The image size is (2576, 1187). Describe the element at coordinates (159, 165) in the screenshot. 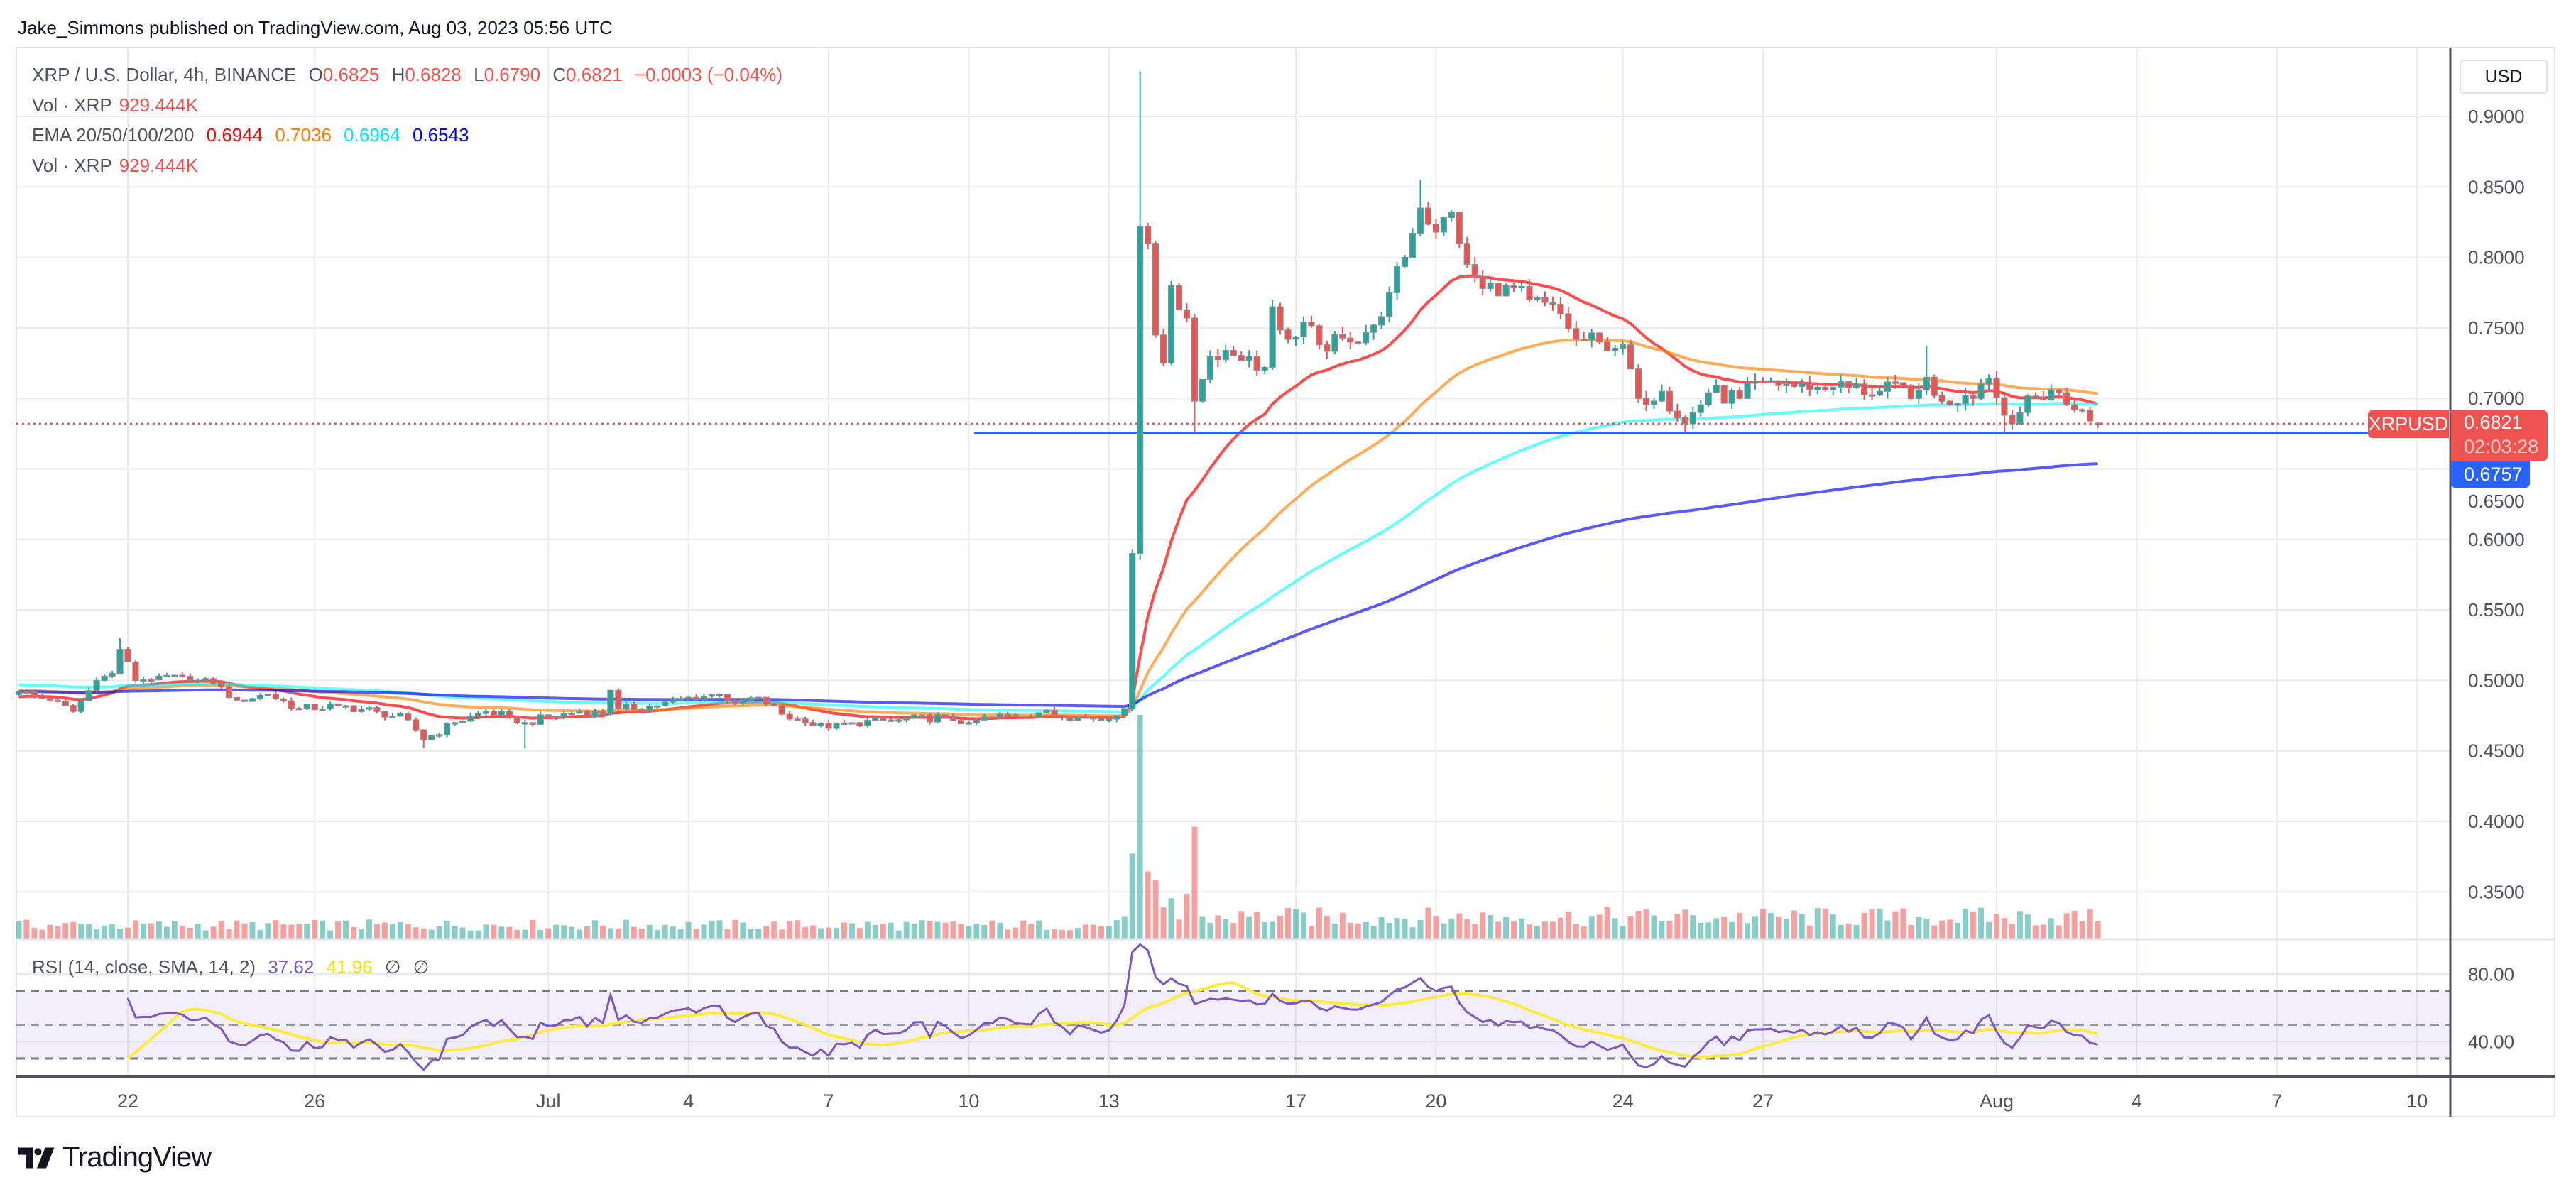

I see `legend-volume2: 929.444K` at that location.